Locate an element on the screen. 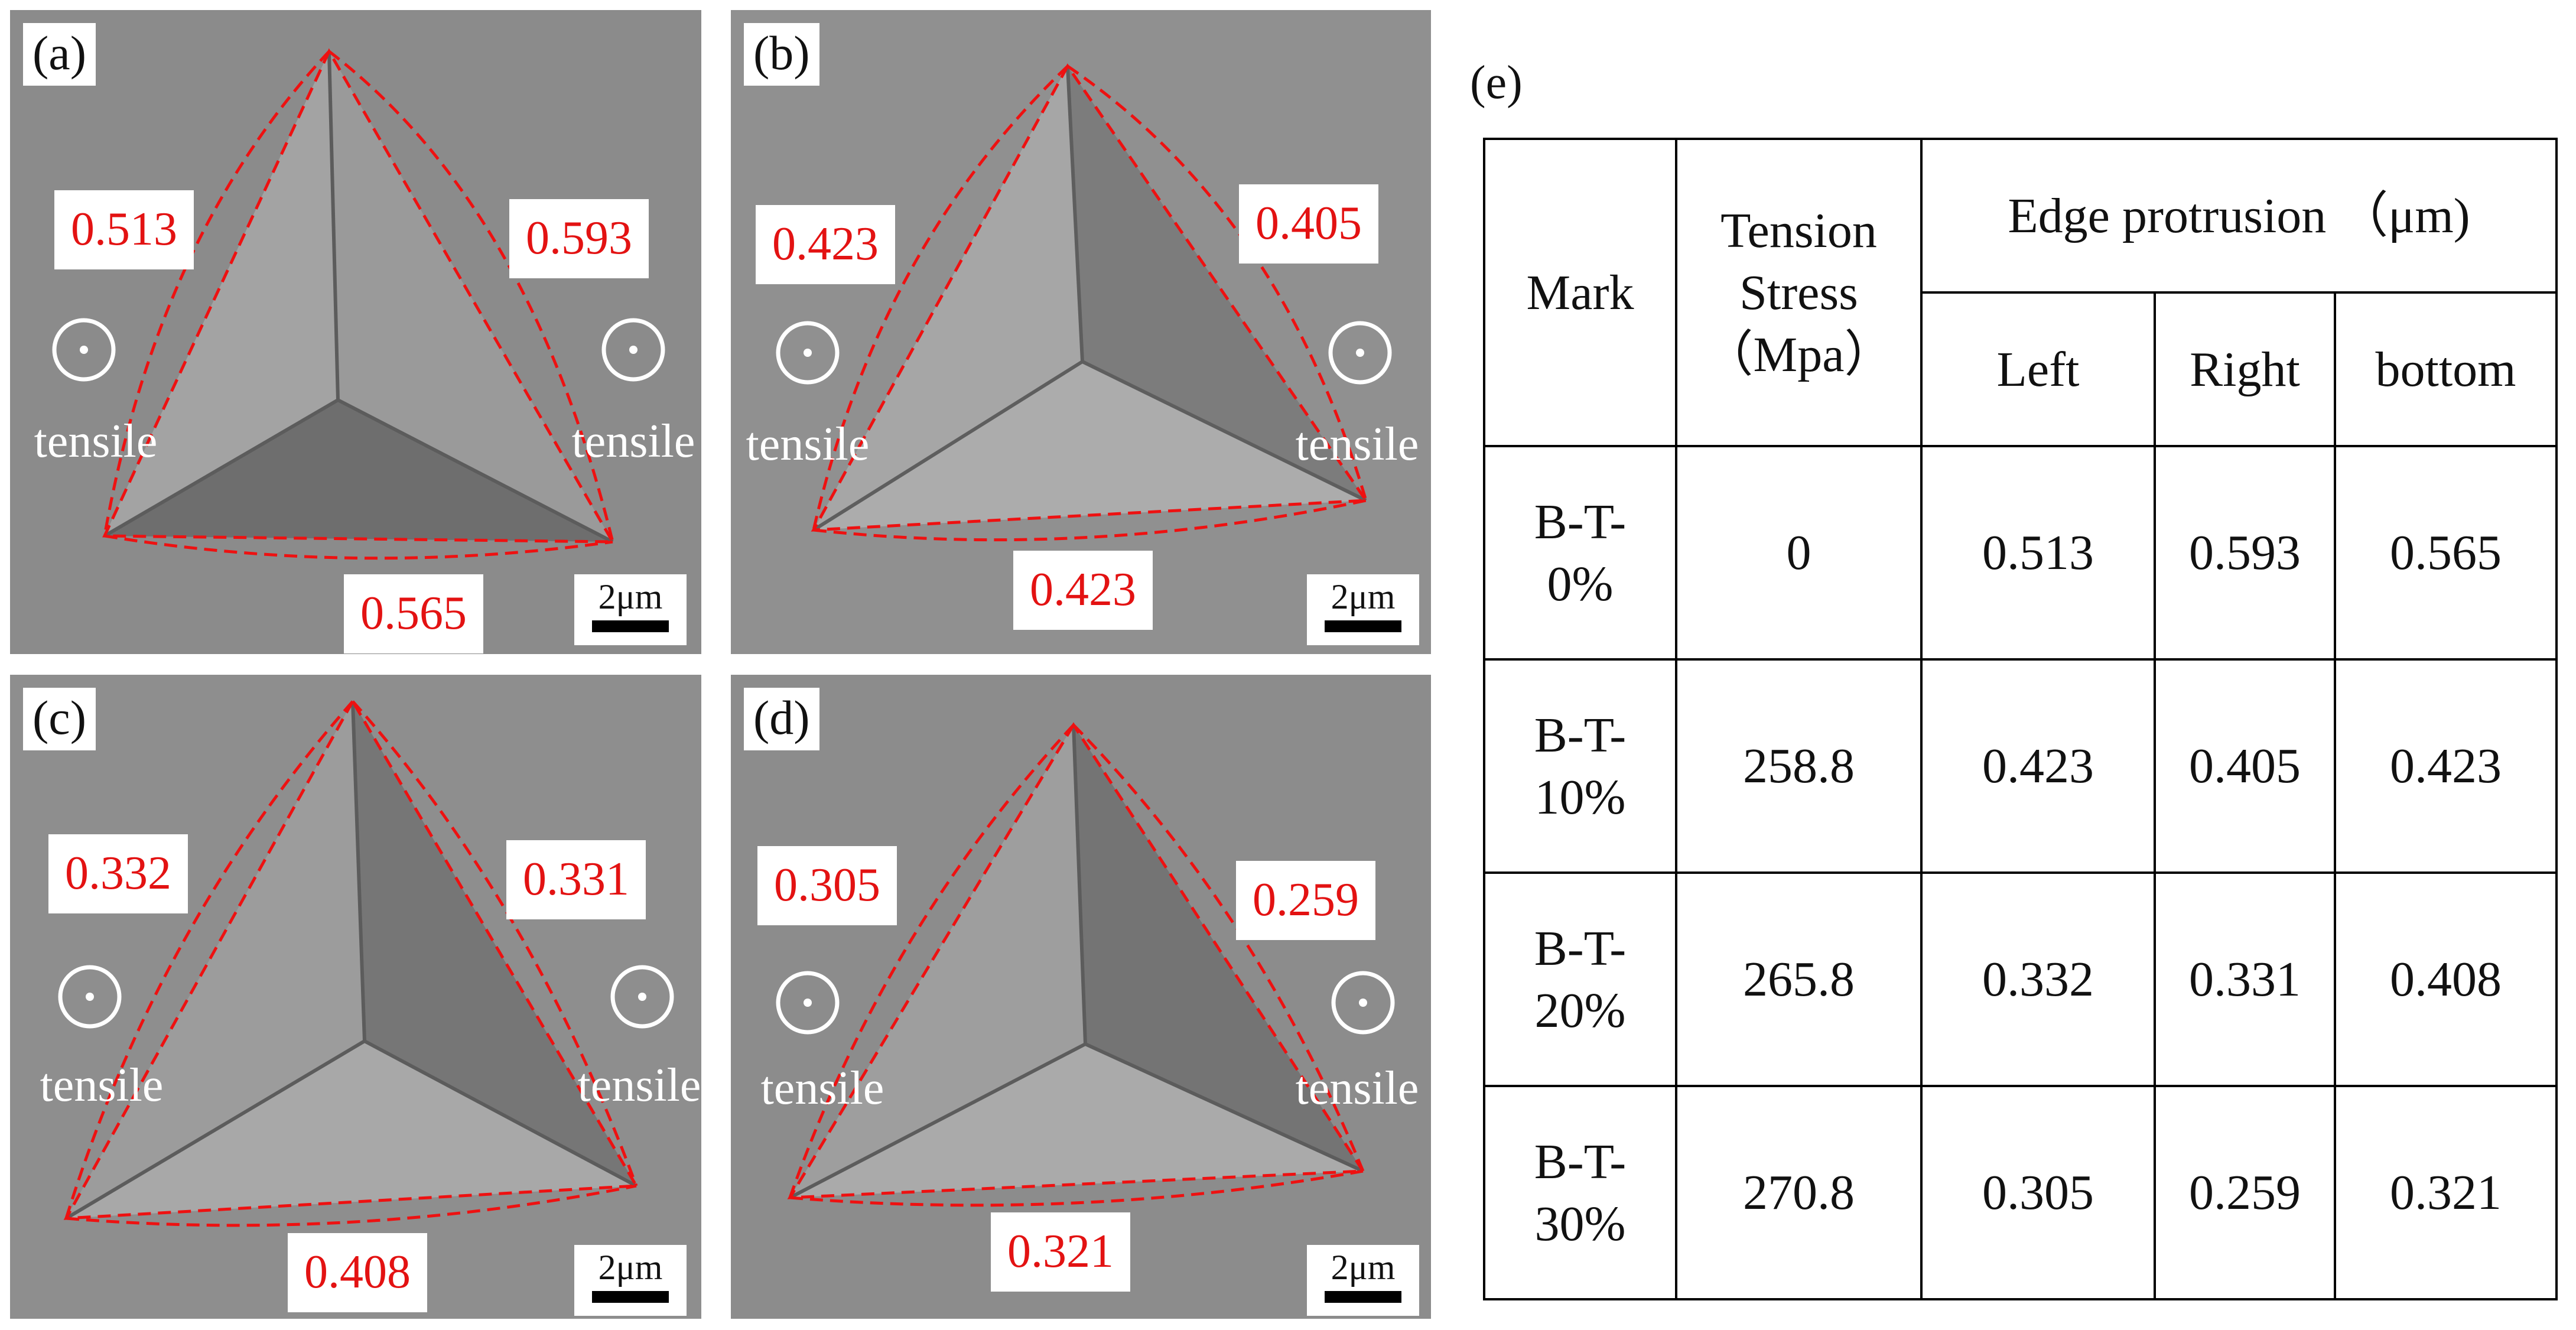 This screenshot has height=1330, width=2576. cell-mark: B-T- 30% is located at coordinates (1580, 1192).